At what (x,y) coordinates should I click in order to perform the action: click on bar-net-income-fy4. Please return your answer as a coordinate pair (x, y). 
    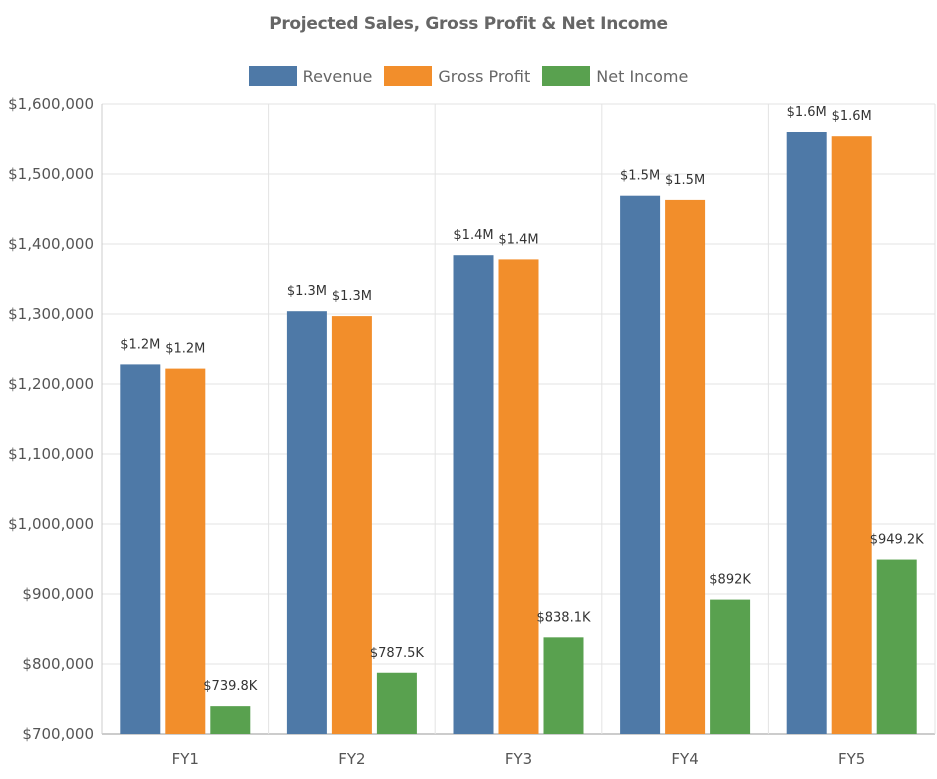
    Looking at the image, I should click on (730, 666).